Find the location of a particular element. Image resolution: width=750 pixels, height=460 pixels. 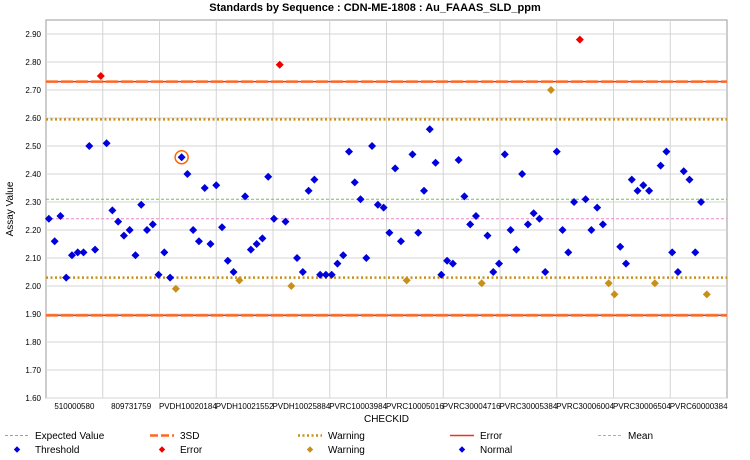

y-tick-label: 2.30 is located at coordinates (33, 202).